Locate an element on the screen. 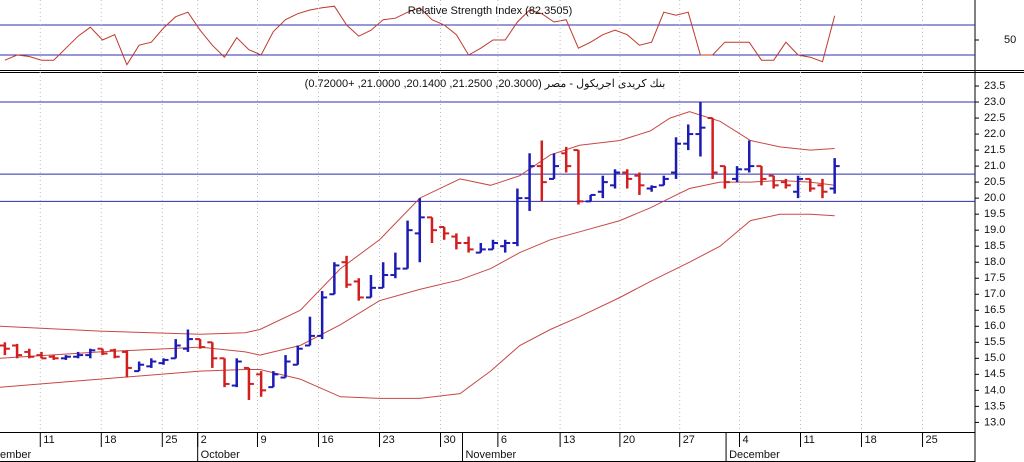  x-tick-label: 2 is located at coordinates (204, 440).